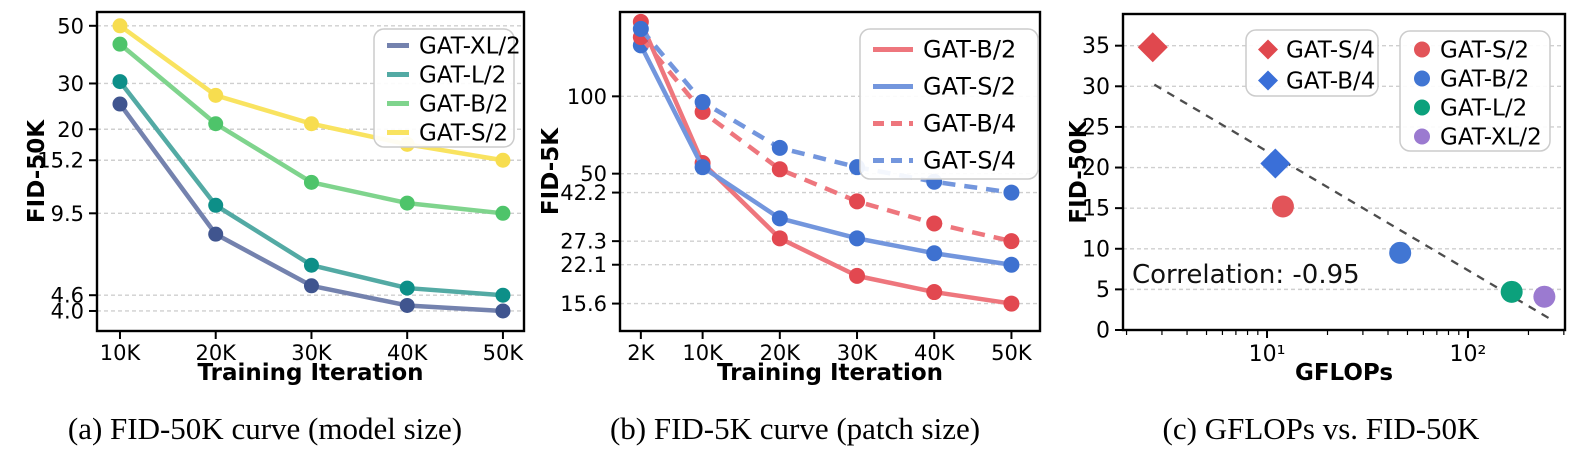 The height and width of the screenshot is (466, 1582). I want to click on y-tick-label: 9.5, so click(67, 214).